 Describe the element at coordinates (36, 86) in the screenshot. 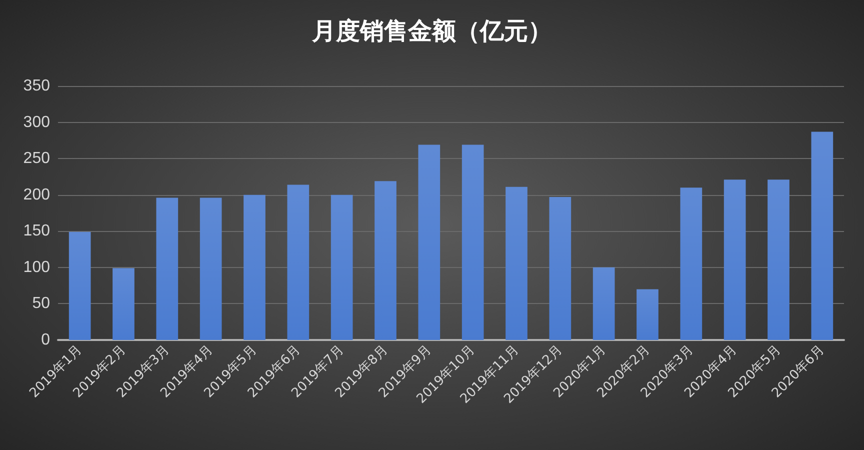

I see `y-tick-label: 350` at that location.